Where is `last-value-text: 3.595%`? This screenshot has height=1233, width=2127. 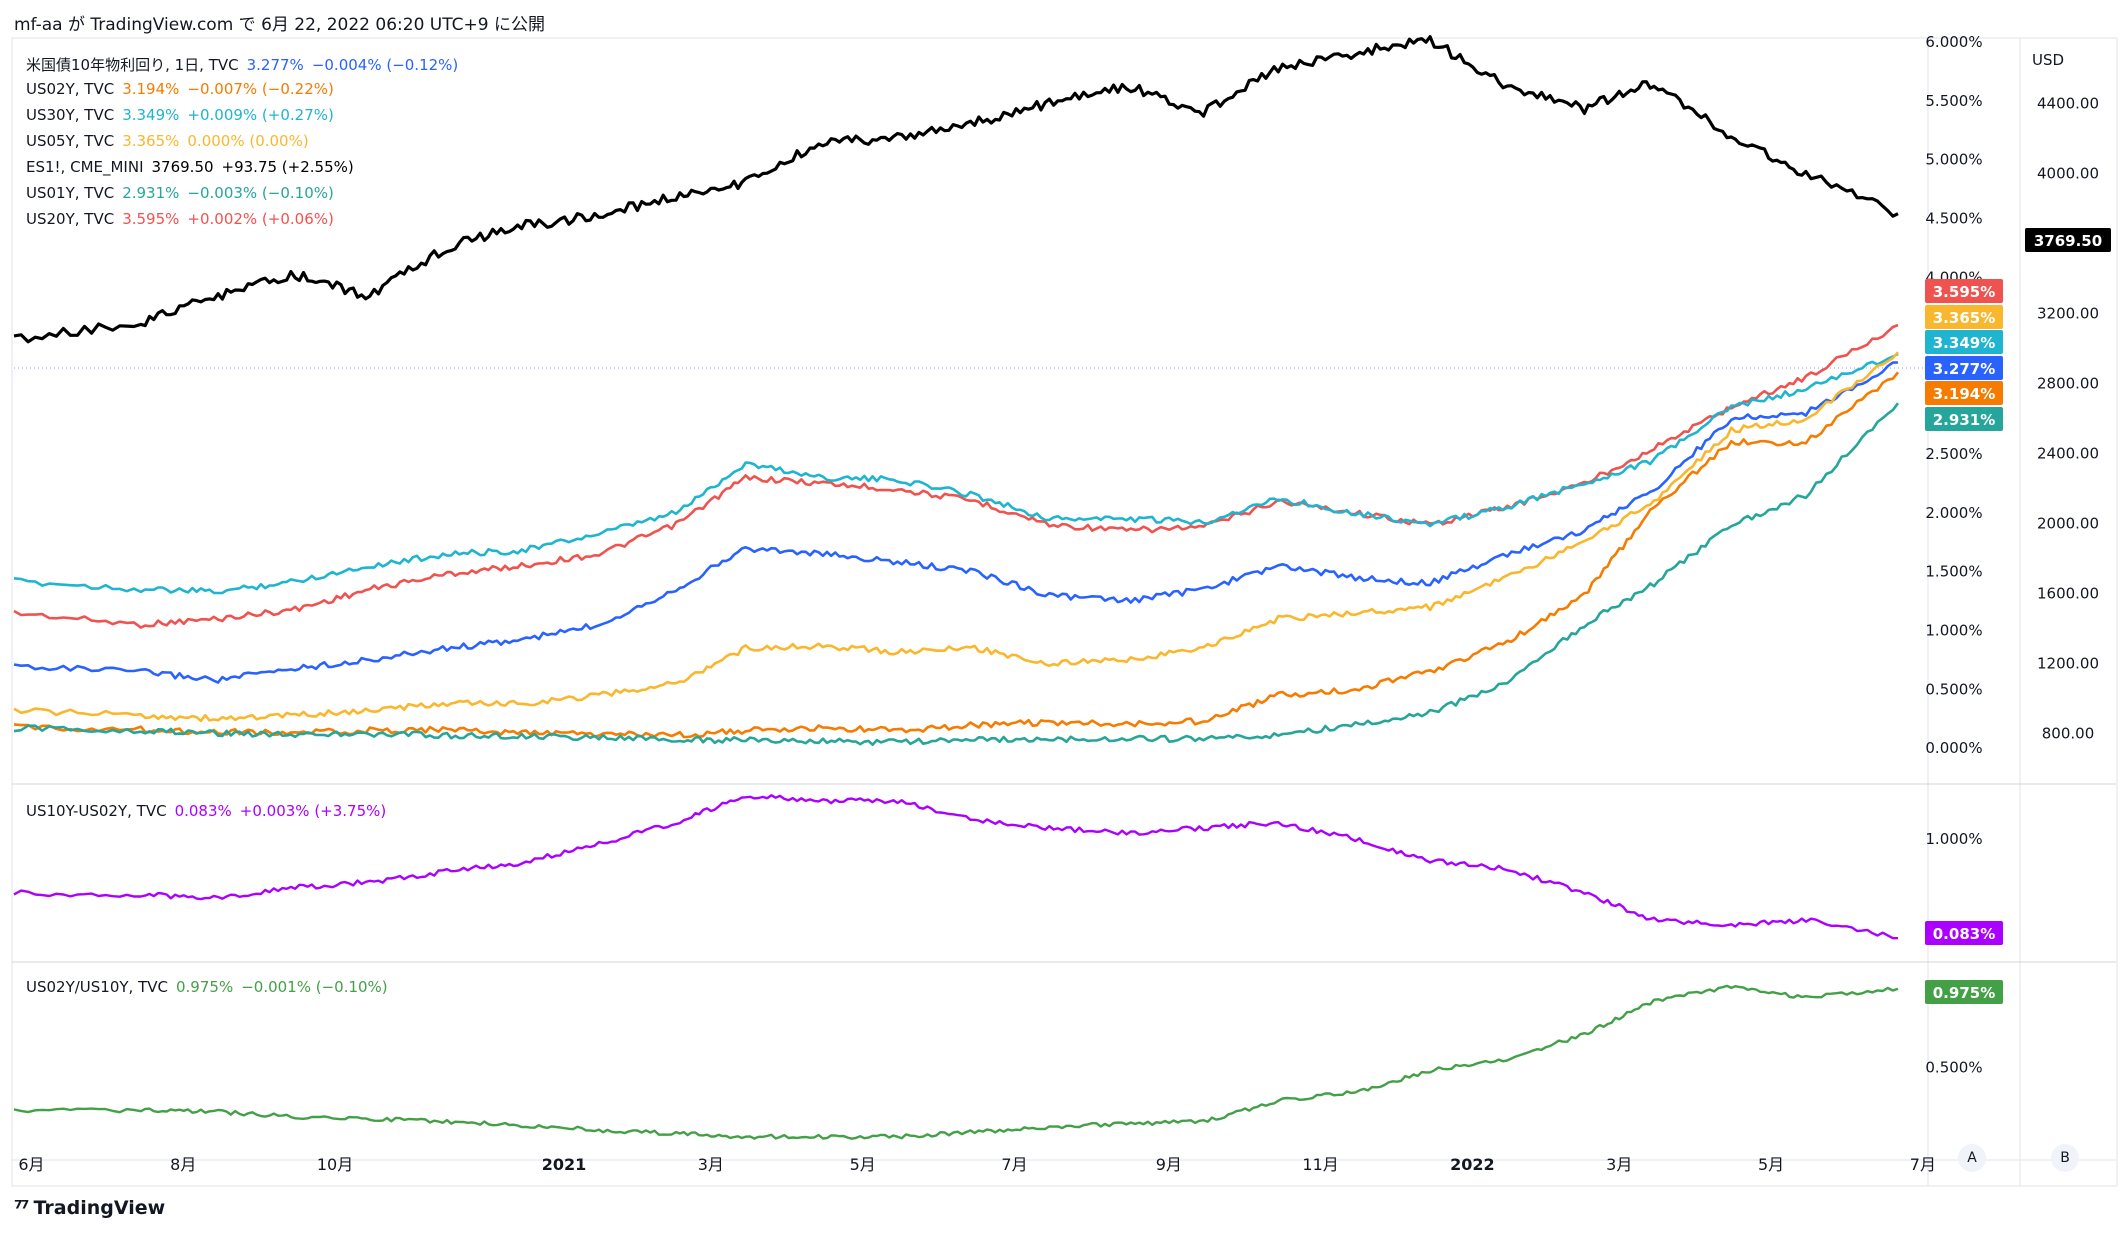
last-value-text: 3.595% is located at coordinates (1964, 292).